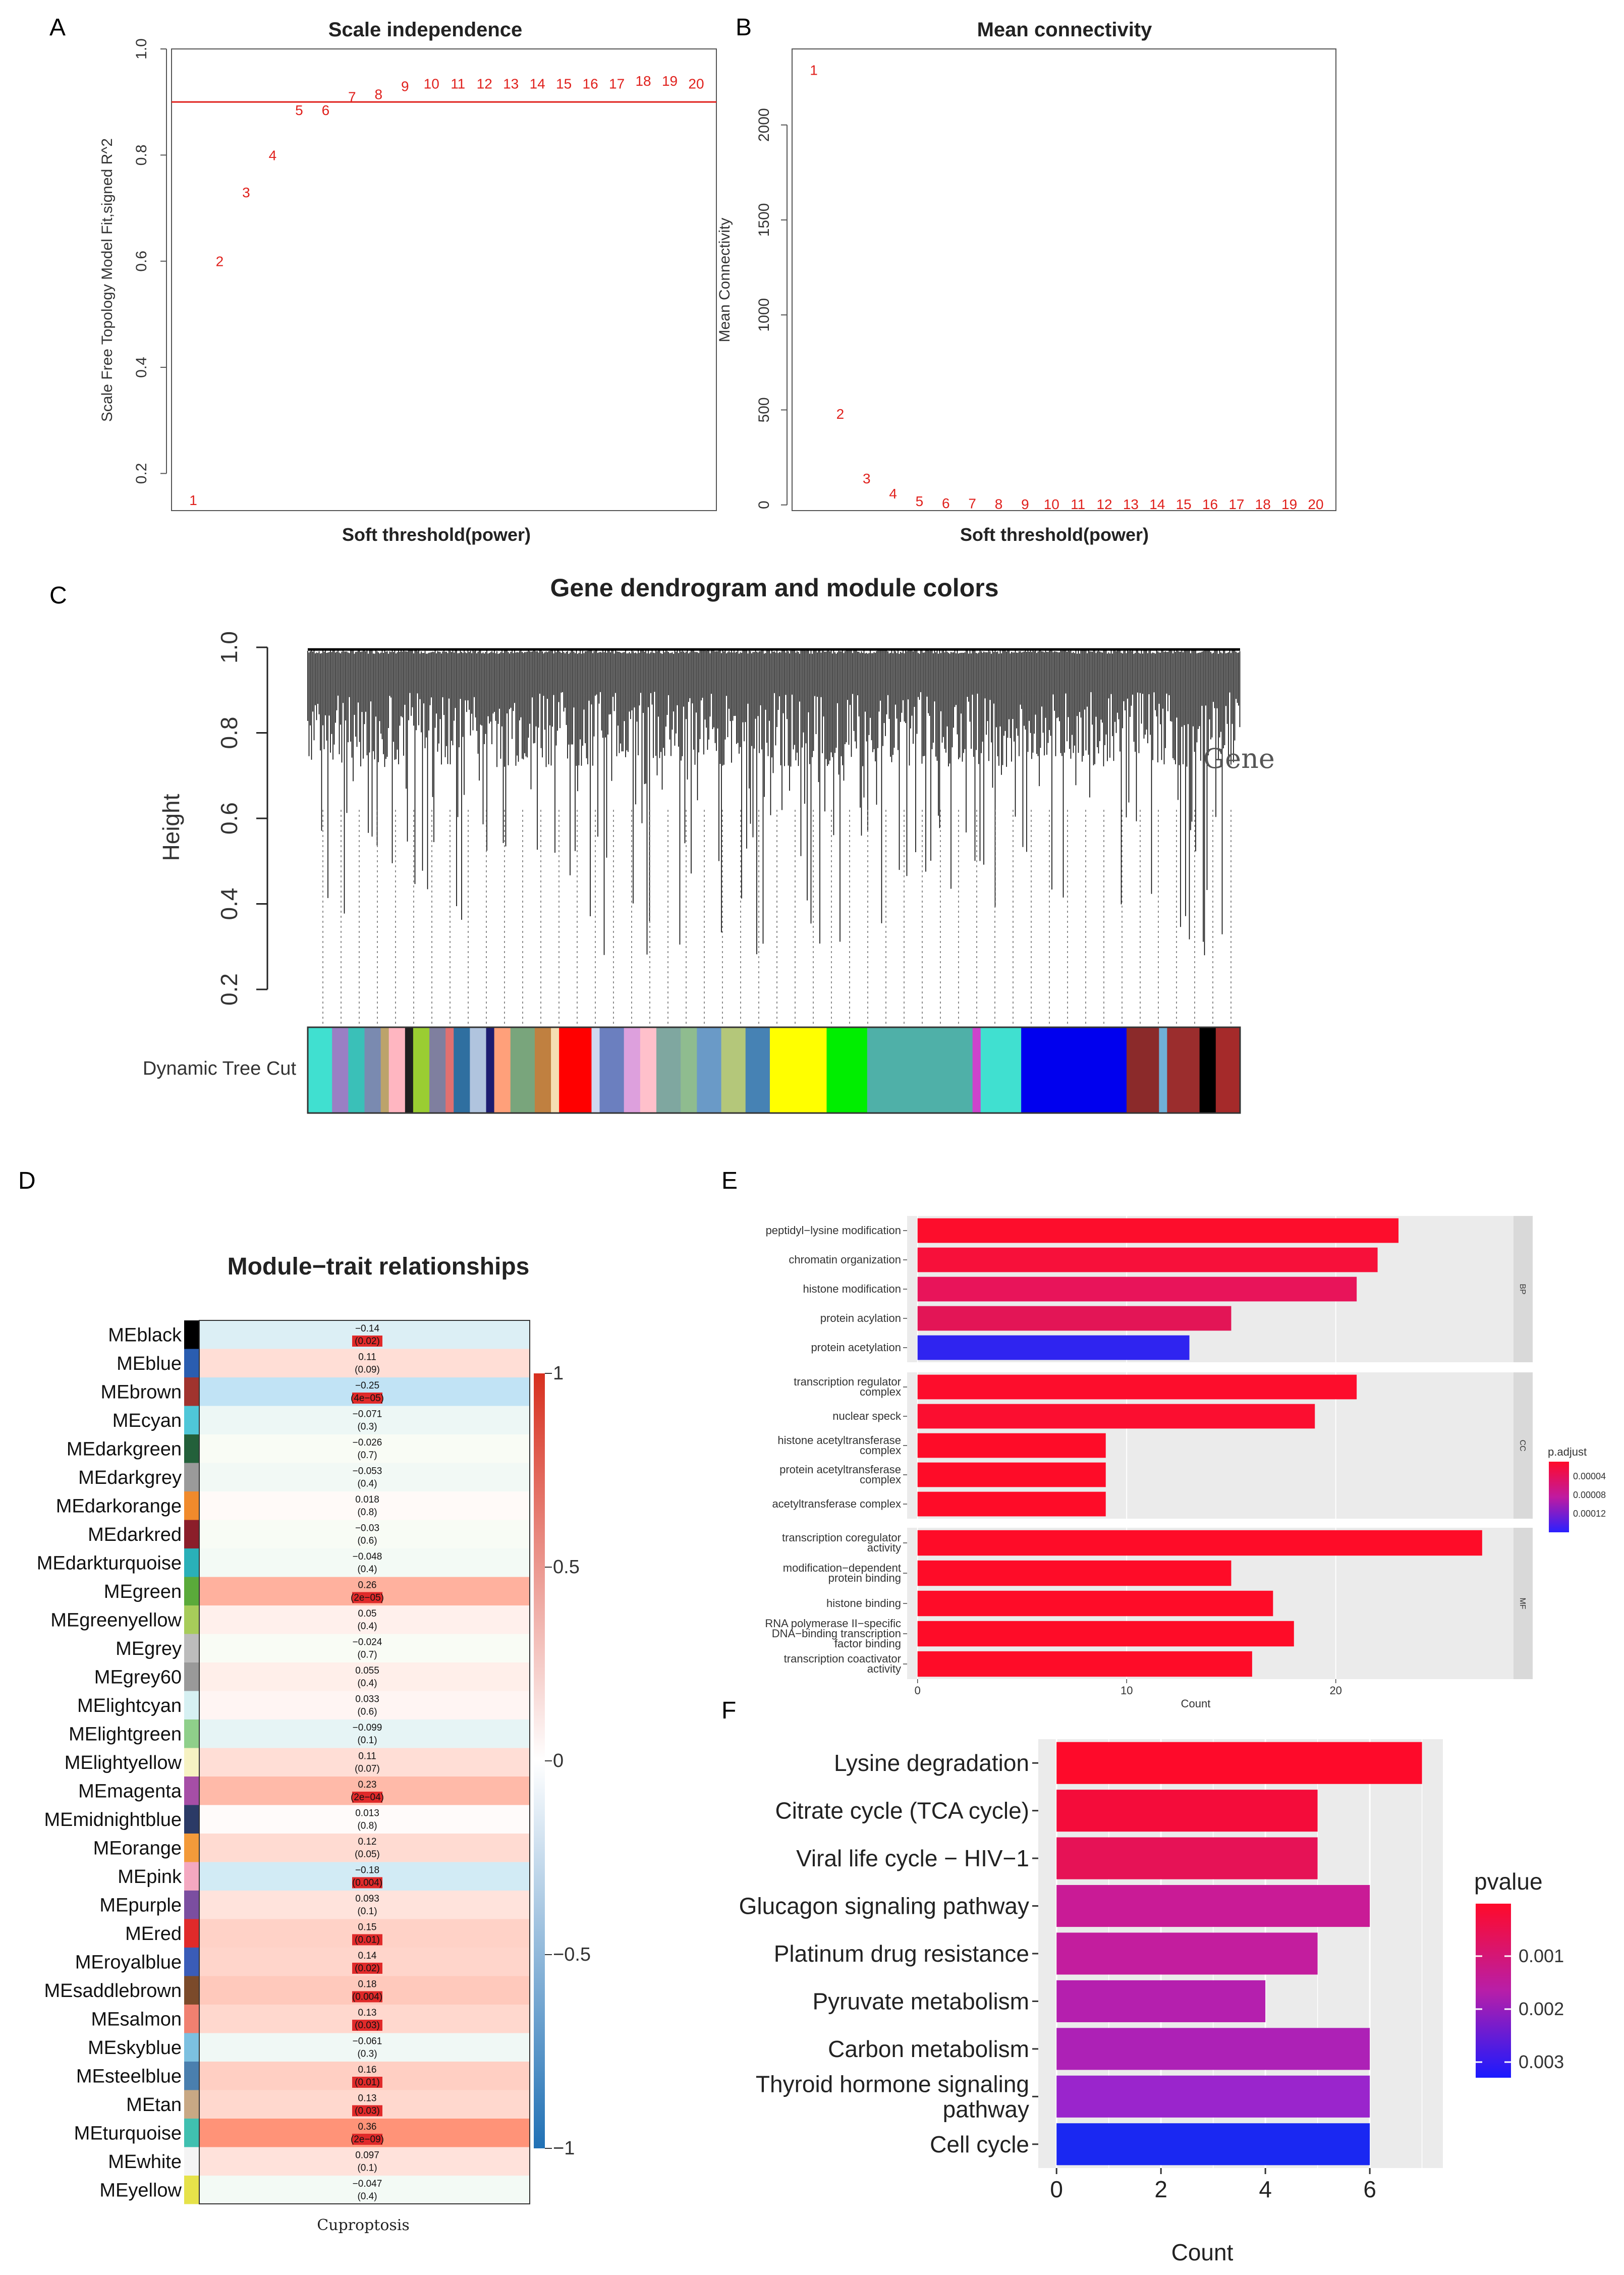 The width and height of the screenshot is (1624, 2275). Describe the element at coordinates (537, 84) in the screenshot. I see `panel-a-point: 14` at that location.